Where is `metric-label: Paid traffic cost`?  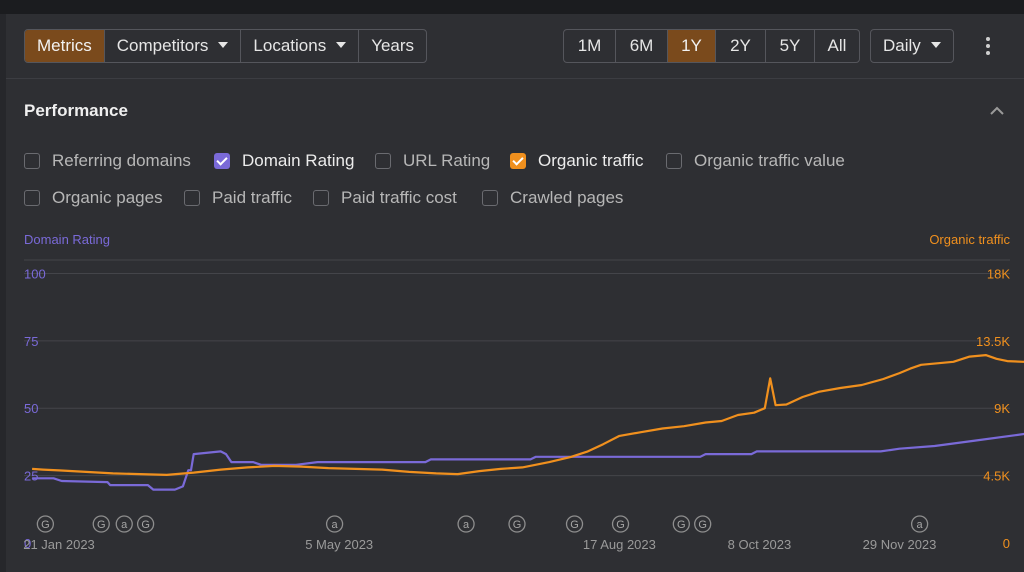 metric-label: Paid traffic cost is located at coordinates (399, 197).